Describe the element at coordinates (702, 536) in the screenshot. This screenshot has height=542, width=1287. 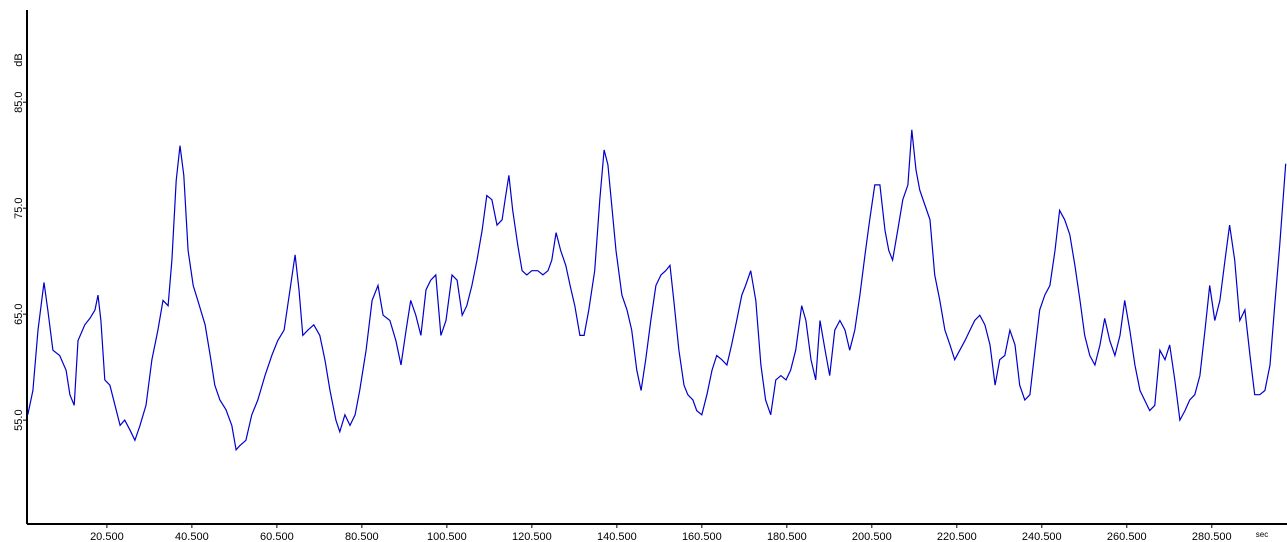
I see `x-tick-label: 160.500` at that location.